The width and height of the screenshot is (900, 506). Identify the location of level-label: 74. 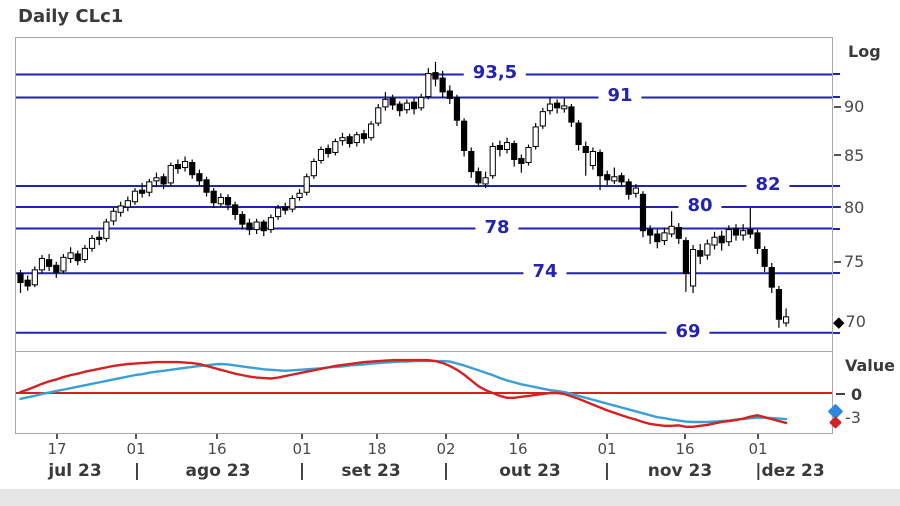
(545, 272).